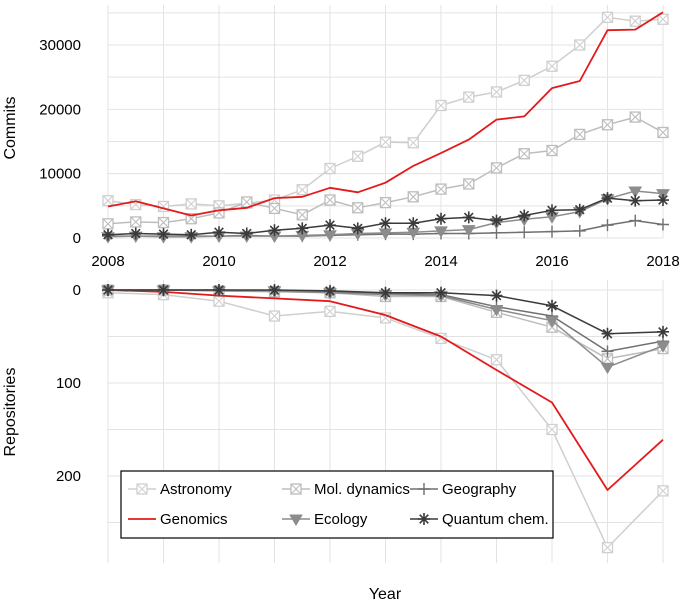 The image size is (685, 603). I want to click on commits-y-tick-label: 10000, so click(60, 174).